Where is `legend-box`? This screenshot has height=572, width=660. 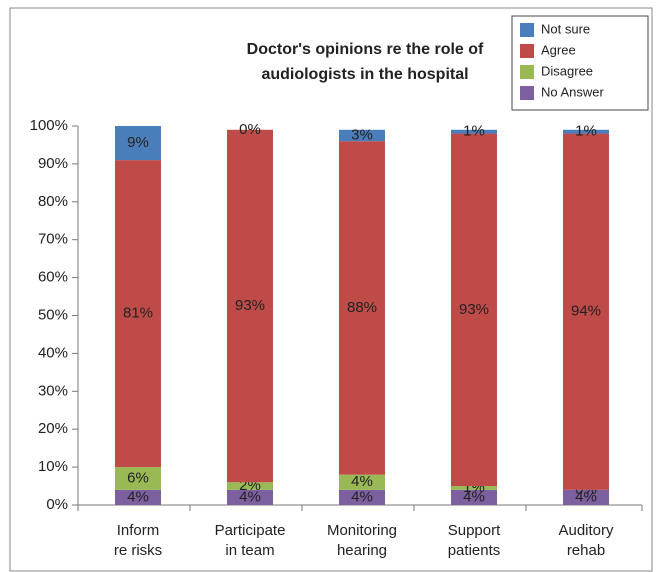
legend-box is located at coordinates (580, 63).